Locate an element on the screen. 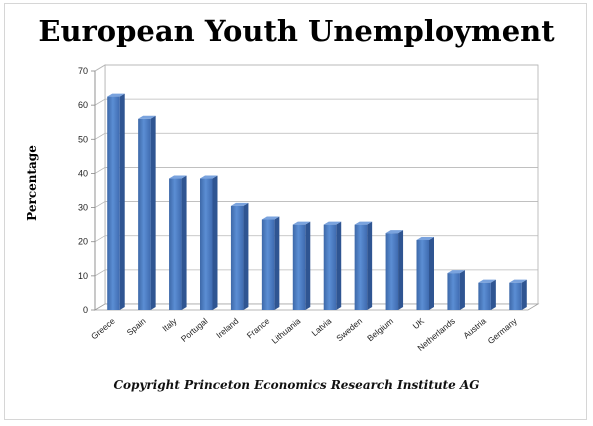  x-tick-label: Portugal is located at coordinates (194, 330).